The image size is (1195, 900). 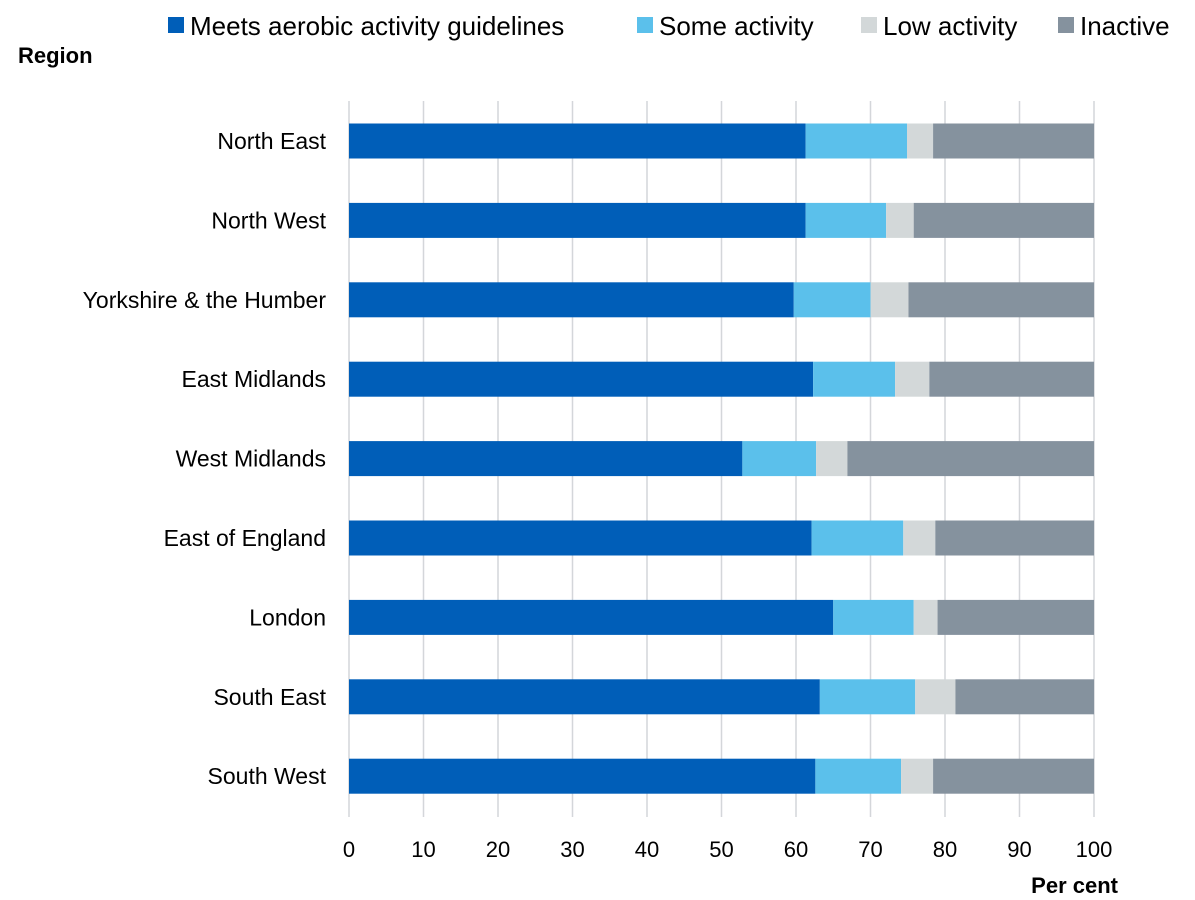 I want to click on legend-swatch-inactive, so click(x=1066, y=25).